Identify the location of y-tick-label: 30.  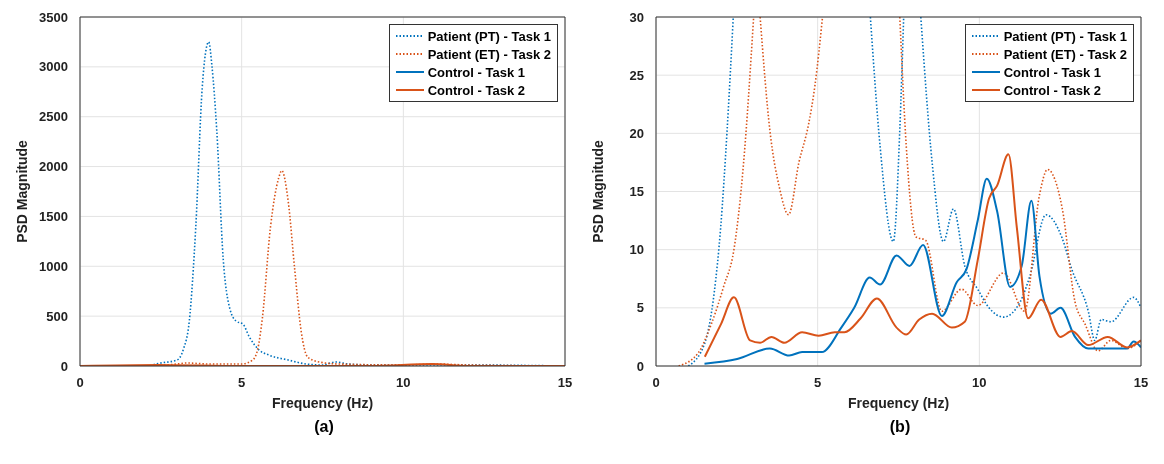
(636, 17).